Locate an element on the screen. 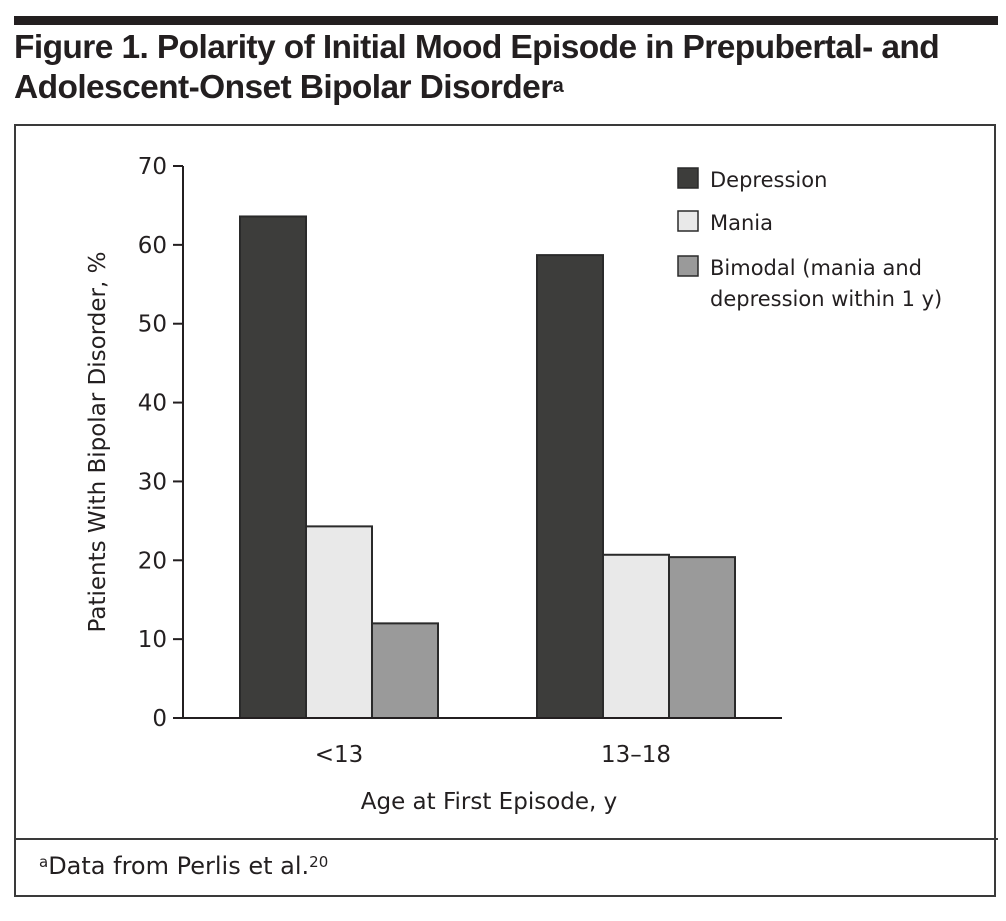 The width and height of the screenshot is (1006, 921). y-tick-label: 60 is located at coordinates (152, 246).